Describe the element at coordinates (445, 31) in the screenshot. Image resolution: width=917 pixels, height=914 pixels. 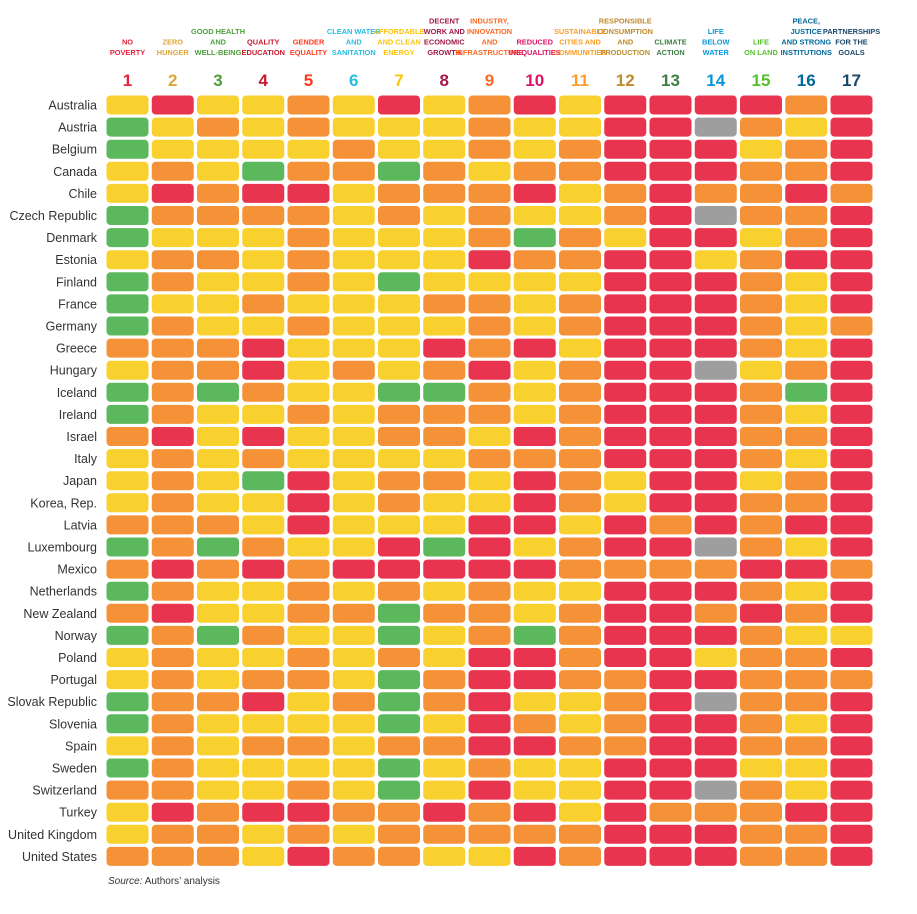
I see `goal-label-line: WORK AND` at that location.